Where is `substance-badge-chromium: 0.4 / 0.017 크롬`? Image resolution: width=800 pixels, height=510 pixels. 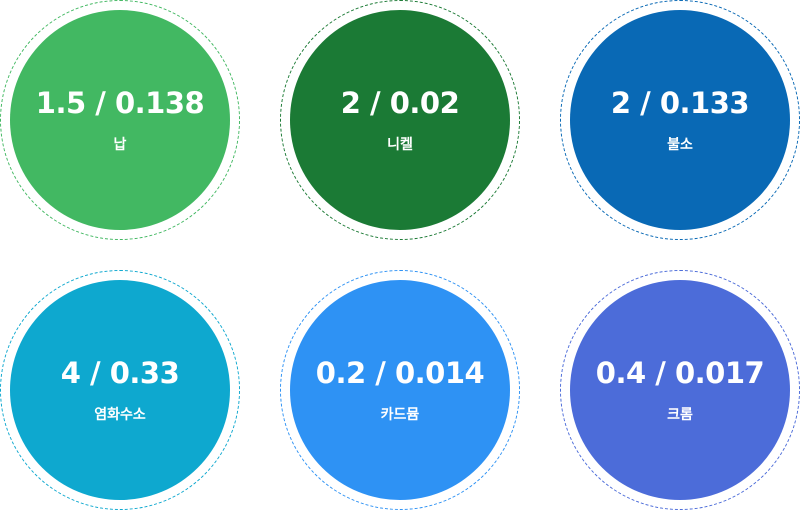 substance-badge-chromium: 0.4 / 0.017 크롬 is located at coordinates (680, 390).